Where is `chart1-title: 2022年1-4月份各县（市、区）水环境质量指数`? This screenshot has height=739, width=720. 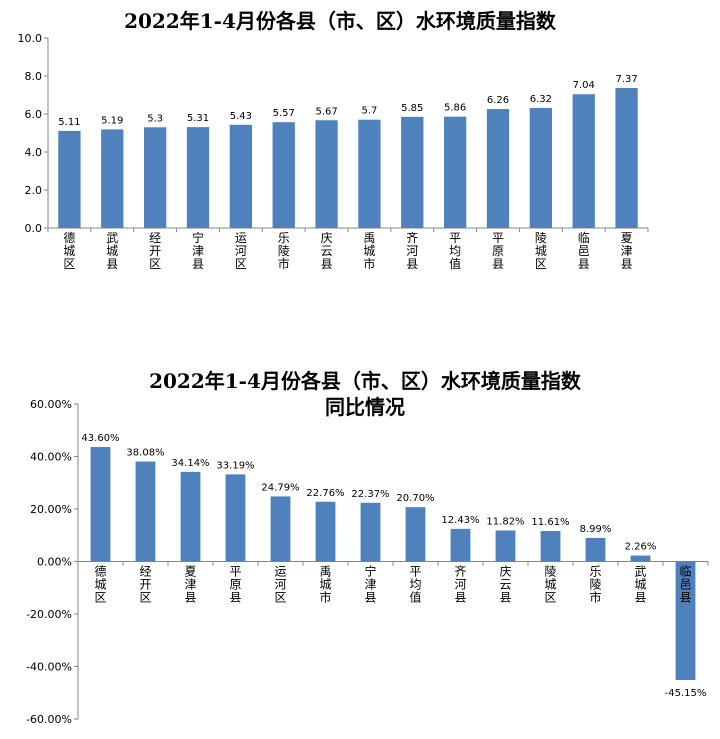
chart1-title: 2022年1-4月份各县（市、区）水环境质量指数 is located at coordinates (340, 21).